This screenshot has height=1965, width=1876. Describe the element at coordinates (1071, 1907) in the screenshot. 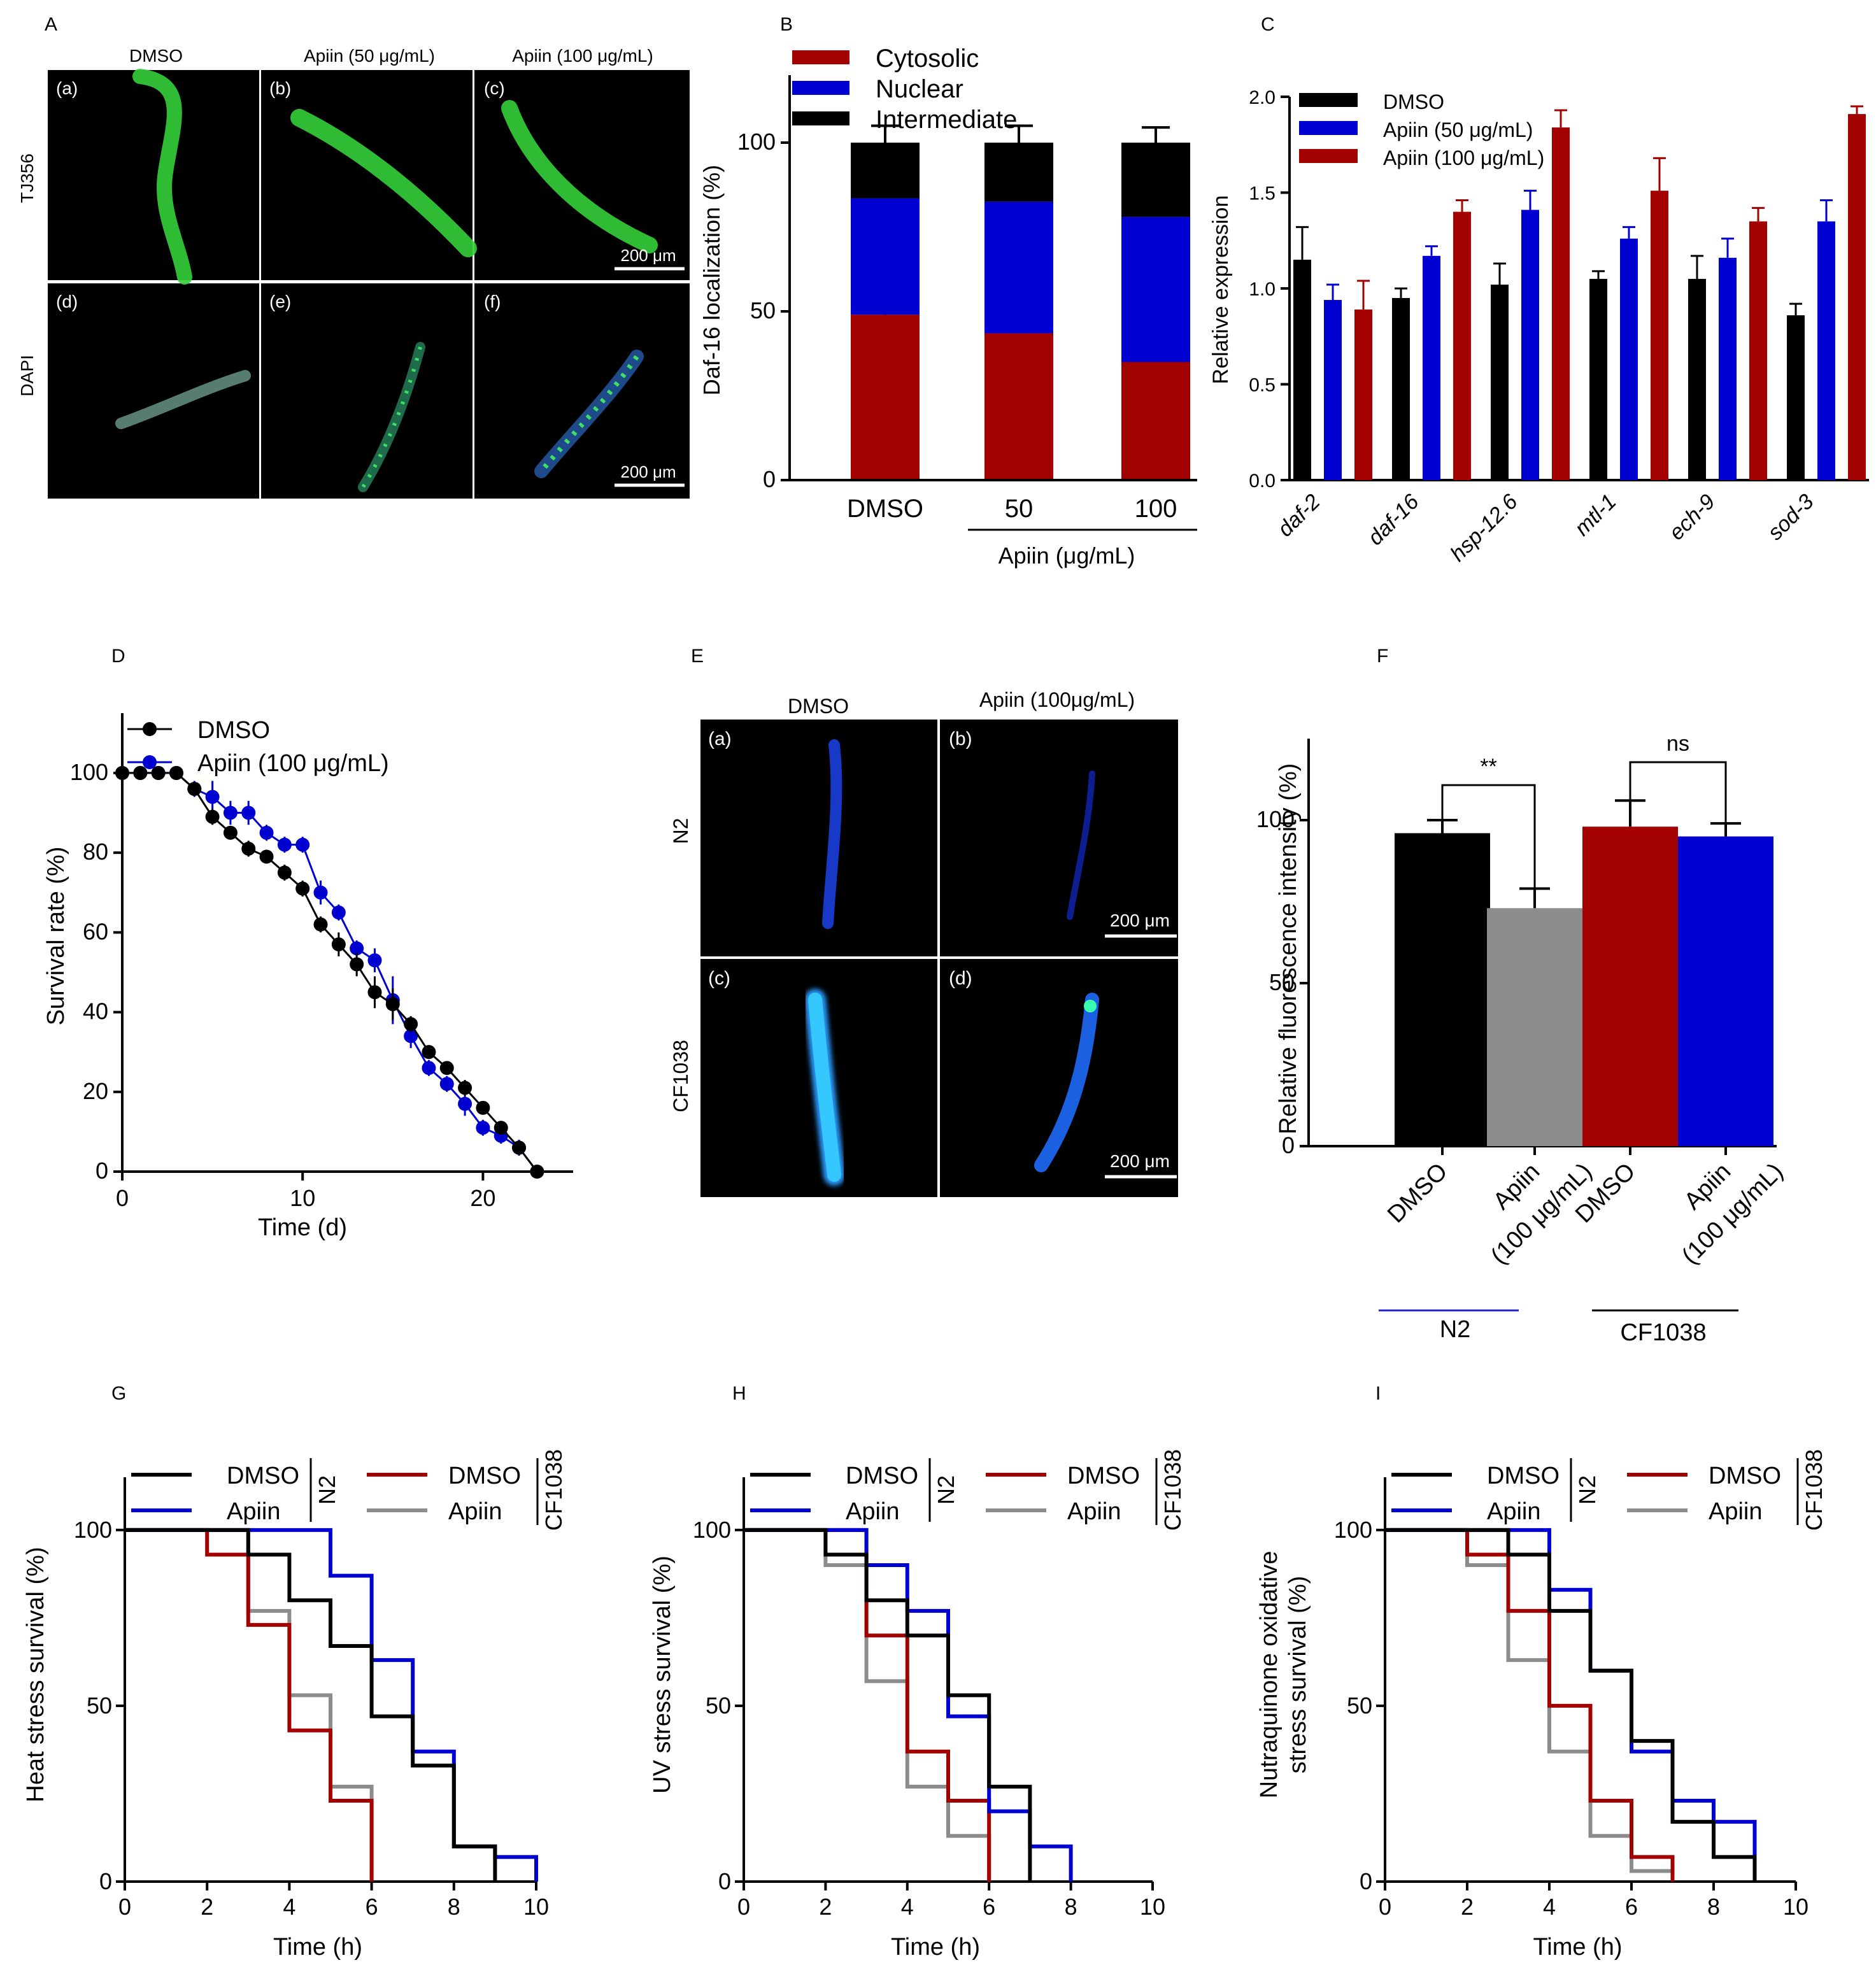

I see `chart-h-x-tick-label-4: 8` at that location.